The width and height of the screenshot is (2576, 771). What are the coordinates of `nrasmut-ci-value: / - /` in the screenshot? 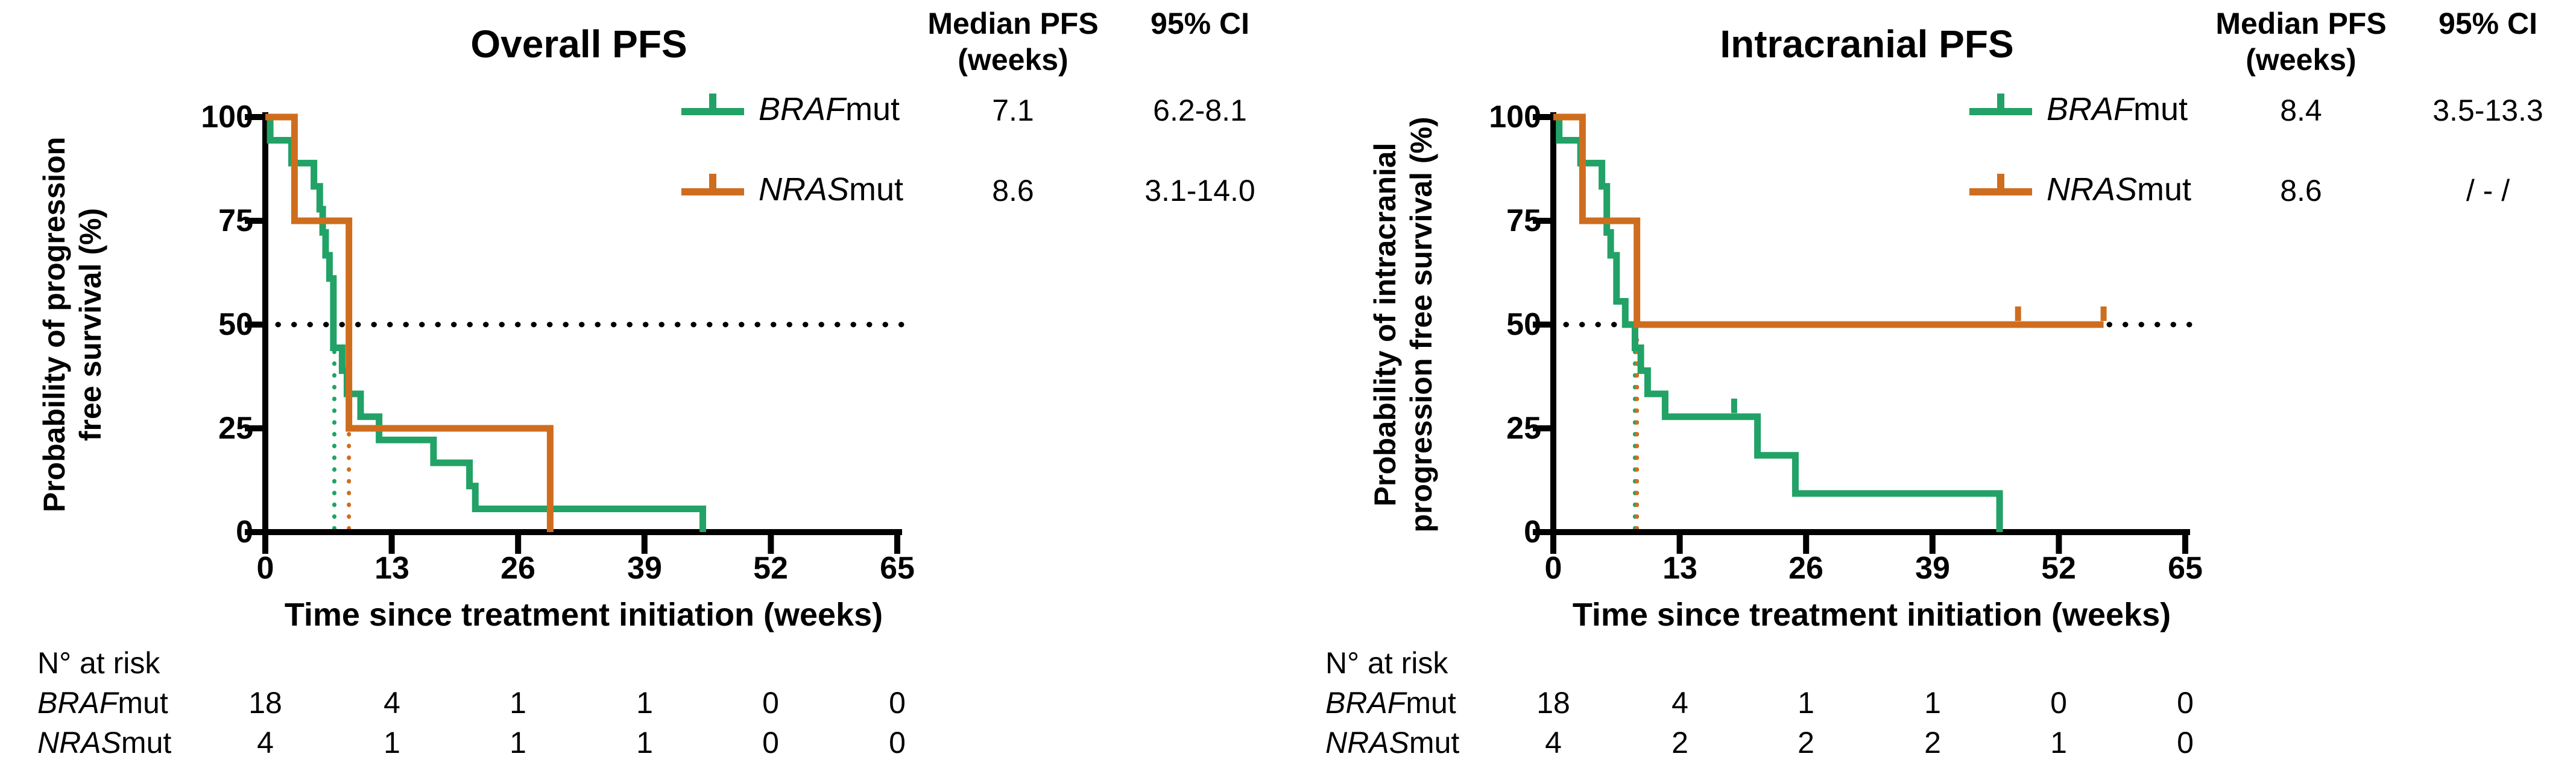 It's located at (2488, 191).